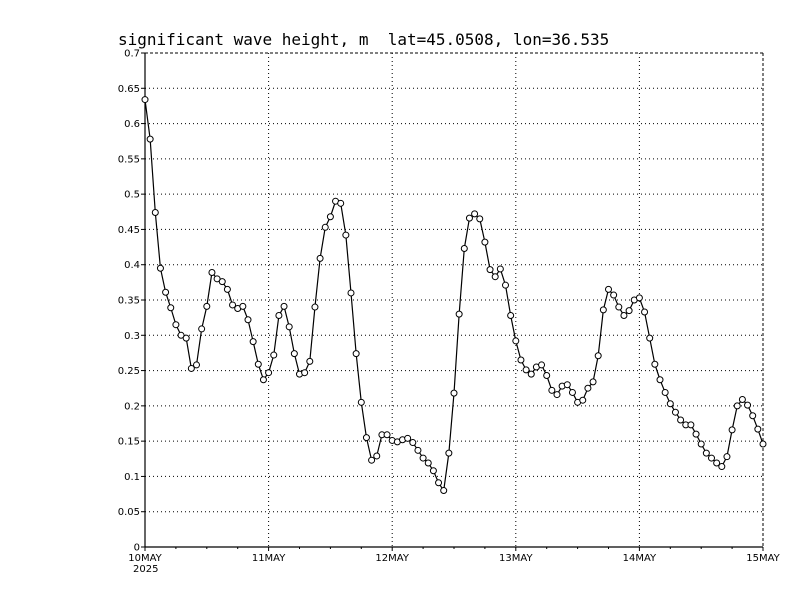  What do you see at coordinates (132, 477) in the screenshot?
I see `y-tick-label: 0.1` at bounding box center [132, 477].